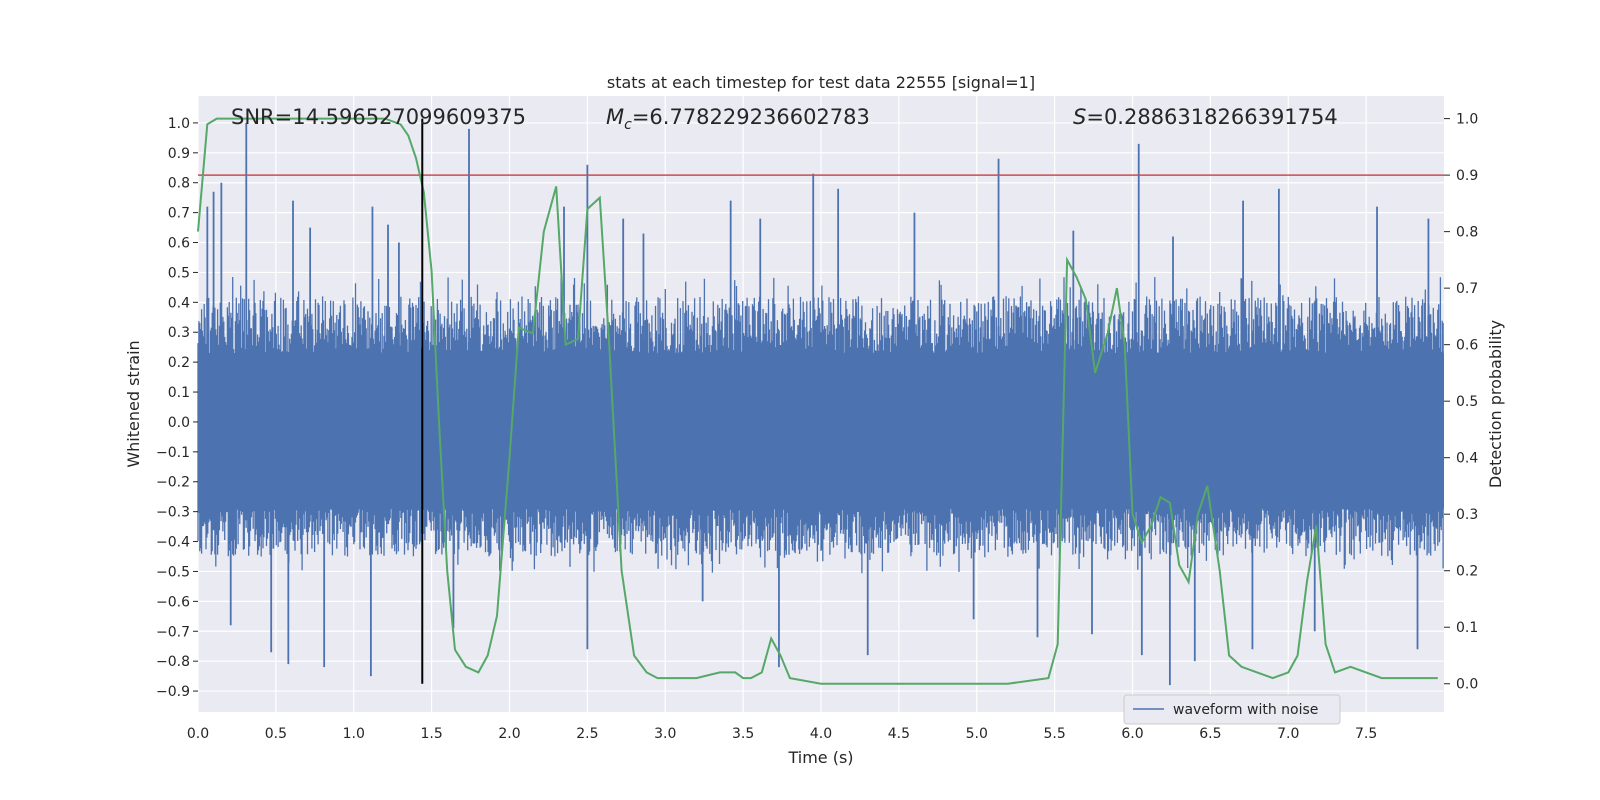 The width and height of the screenshot is (1600, 800). Describe the element at coordinates (173, 543) in the screenshot. I see `y-tick-label: −0.4` at that location.